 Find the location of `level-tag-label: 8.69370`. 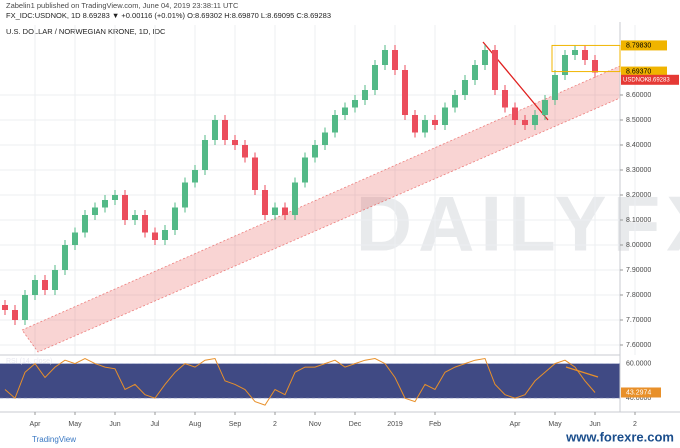

level-tag-label: 8.69370 is located at coordinates (638, 71).